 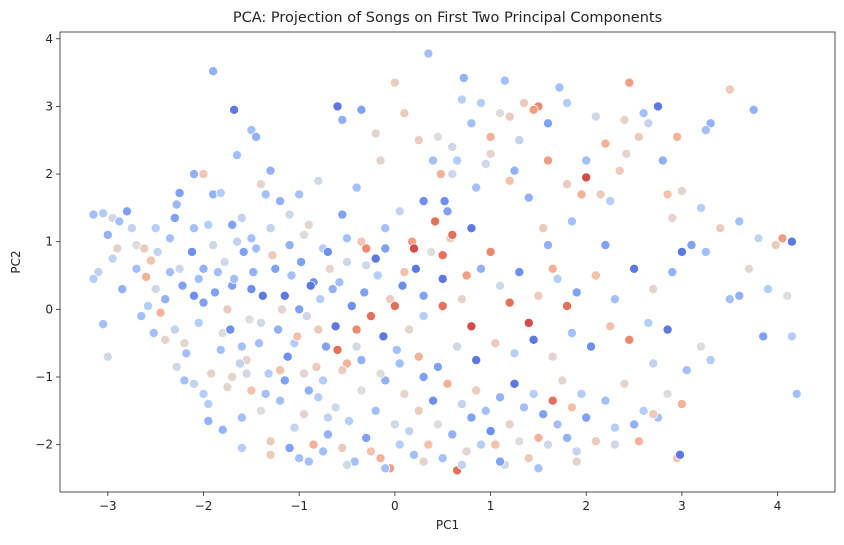 What do you see at coordinates (49, 39) in the screenshot?
I see `y-tick-label: 4` at bounding box center [49, 39].